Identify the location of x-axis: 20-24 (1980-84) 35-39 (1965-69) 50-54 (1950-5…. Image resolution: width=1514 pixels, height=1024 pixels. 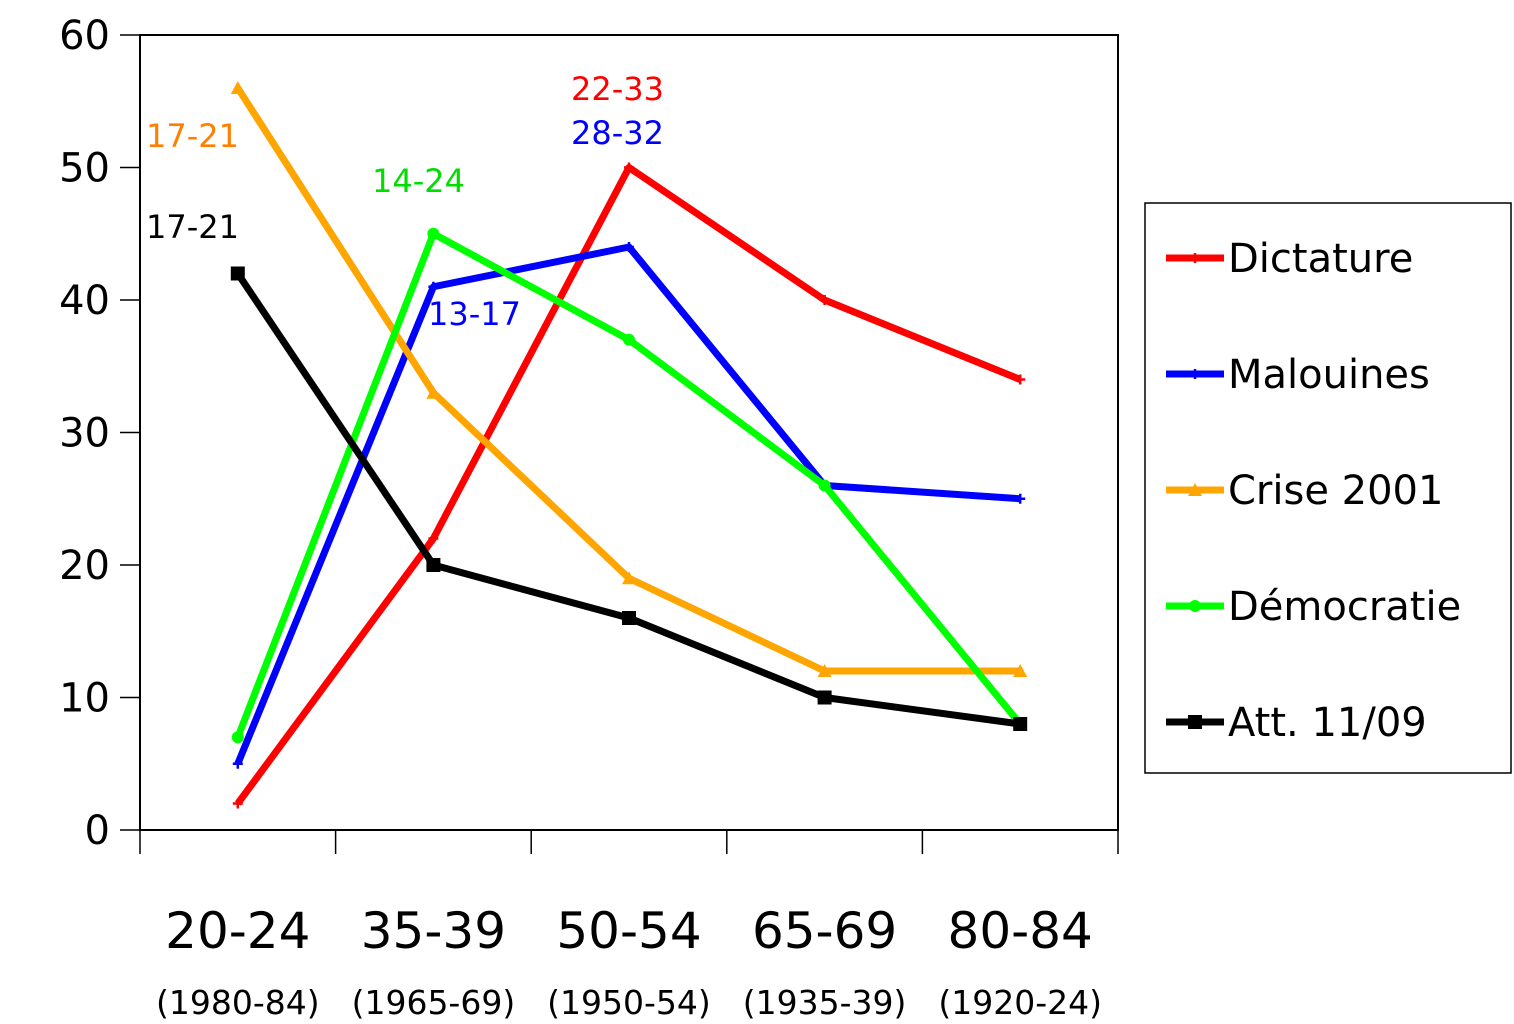
(629, 926).